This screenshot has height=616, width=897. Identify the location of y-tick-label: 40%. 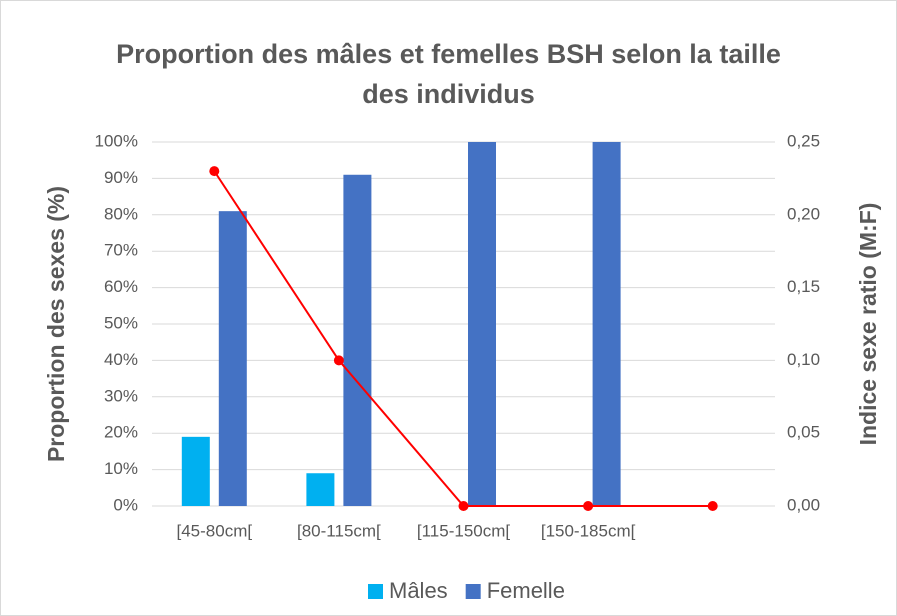
(121, 359).